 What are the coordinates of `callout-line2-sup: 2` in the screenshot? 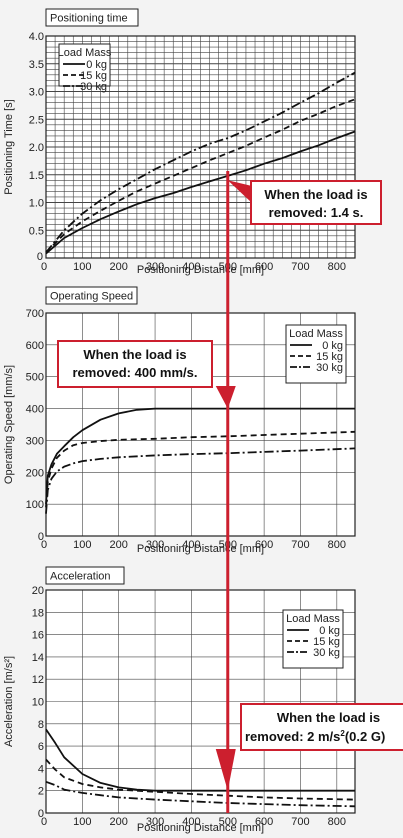 It's located at (342, 733).